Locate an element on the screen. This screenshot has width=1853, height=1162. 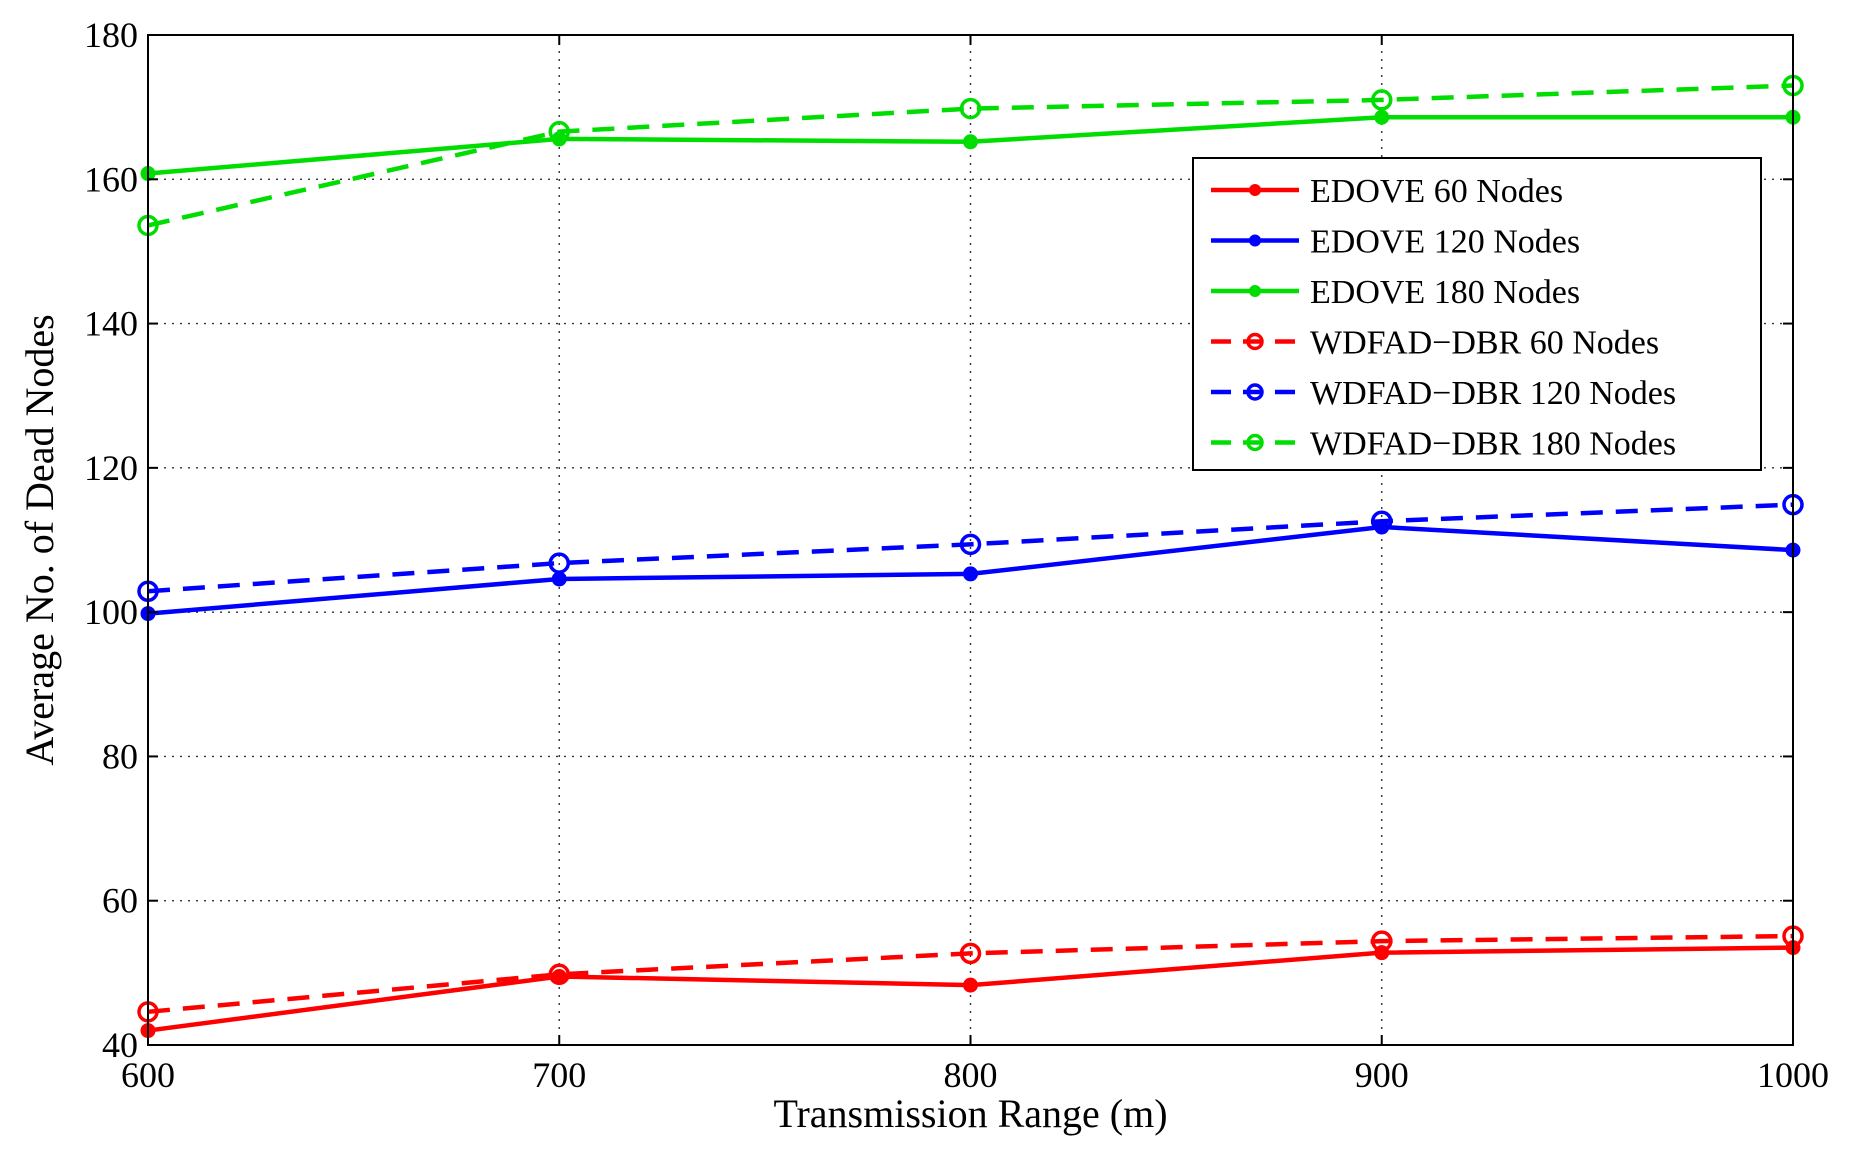
legend-label: EDOVE 180 Nodes is located at coordinates (1445, 292).